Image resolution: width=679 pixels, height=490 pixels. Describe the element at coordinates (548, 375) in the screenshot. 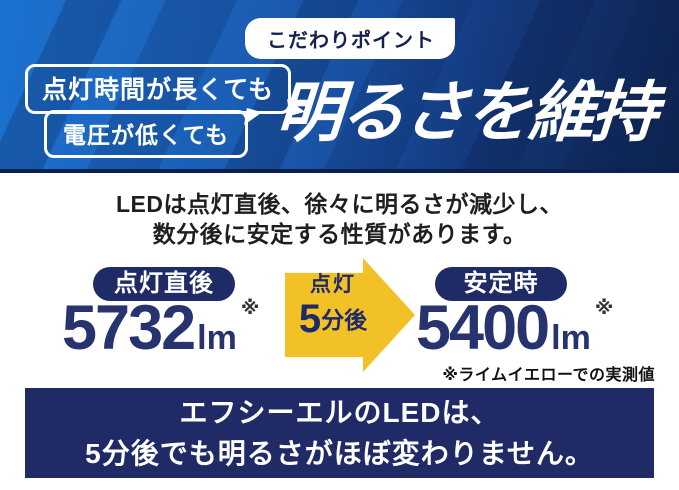

I see `measurement-footnote: ※ライムイエローでの実測値` at that location.